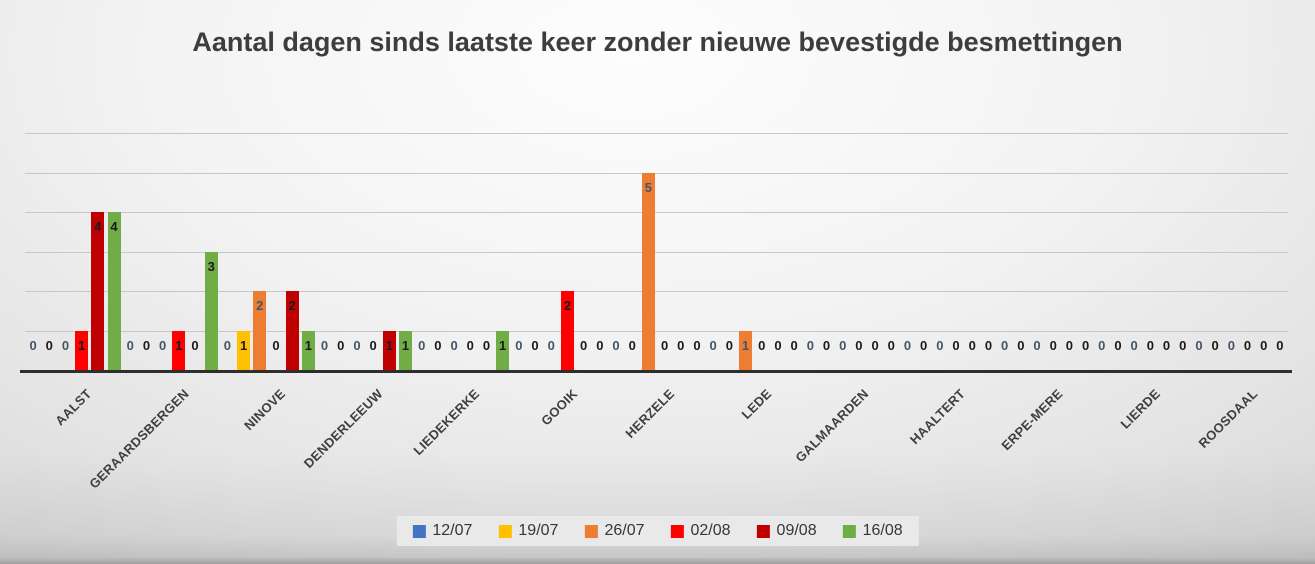 This screenshot has height=564, width=1315. Describe the element at coordinates (657, 531) in the screenshot. I see `legend: 12/07 19/07 26/07 02/08 09/08 16/08` at that location.